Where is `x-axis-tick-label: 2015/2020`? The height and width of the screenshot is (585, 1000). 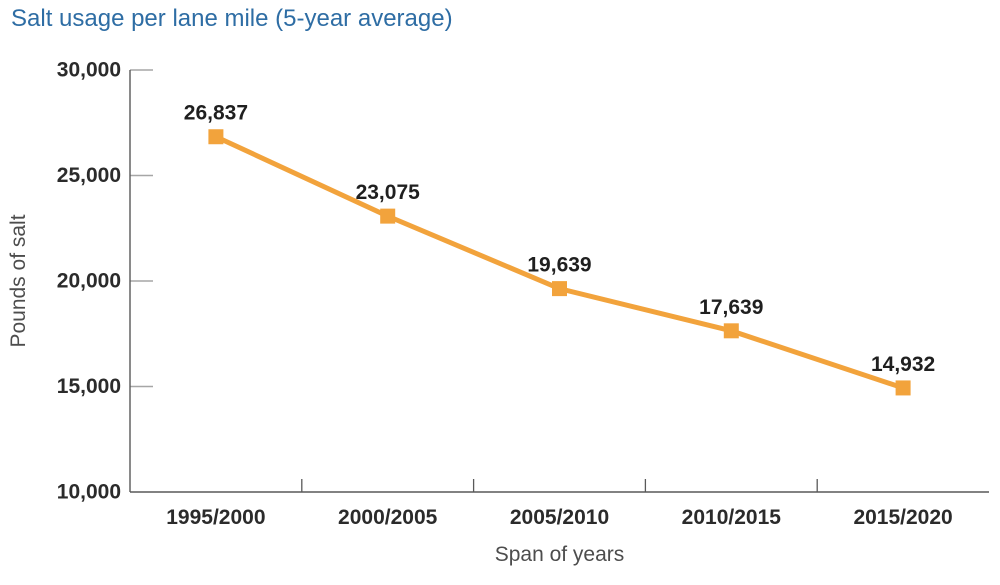 x-axis-tick-label: 2015/2020 is located at coordinates (902, 517).